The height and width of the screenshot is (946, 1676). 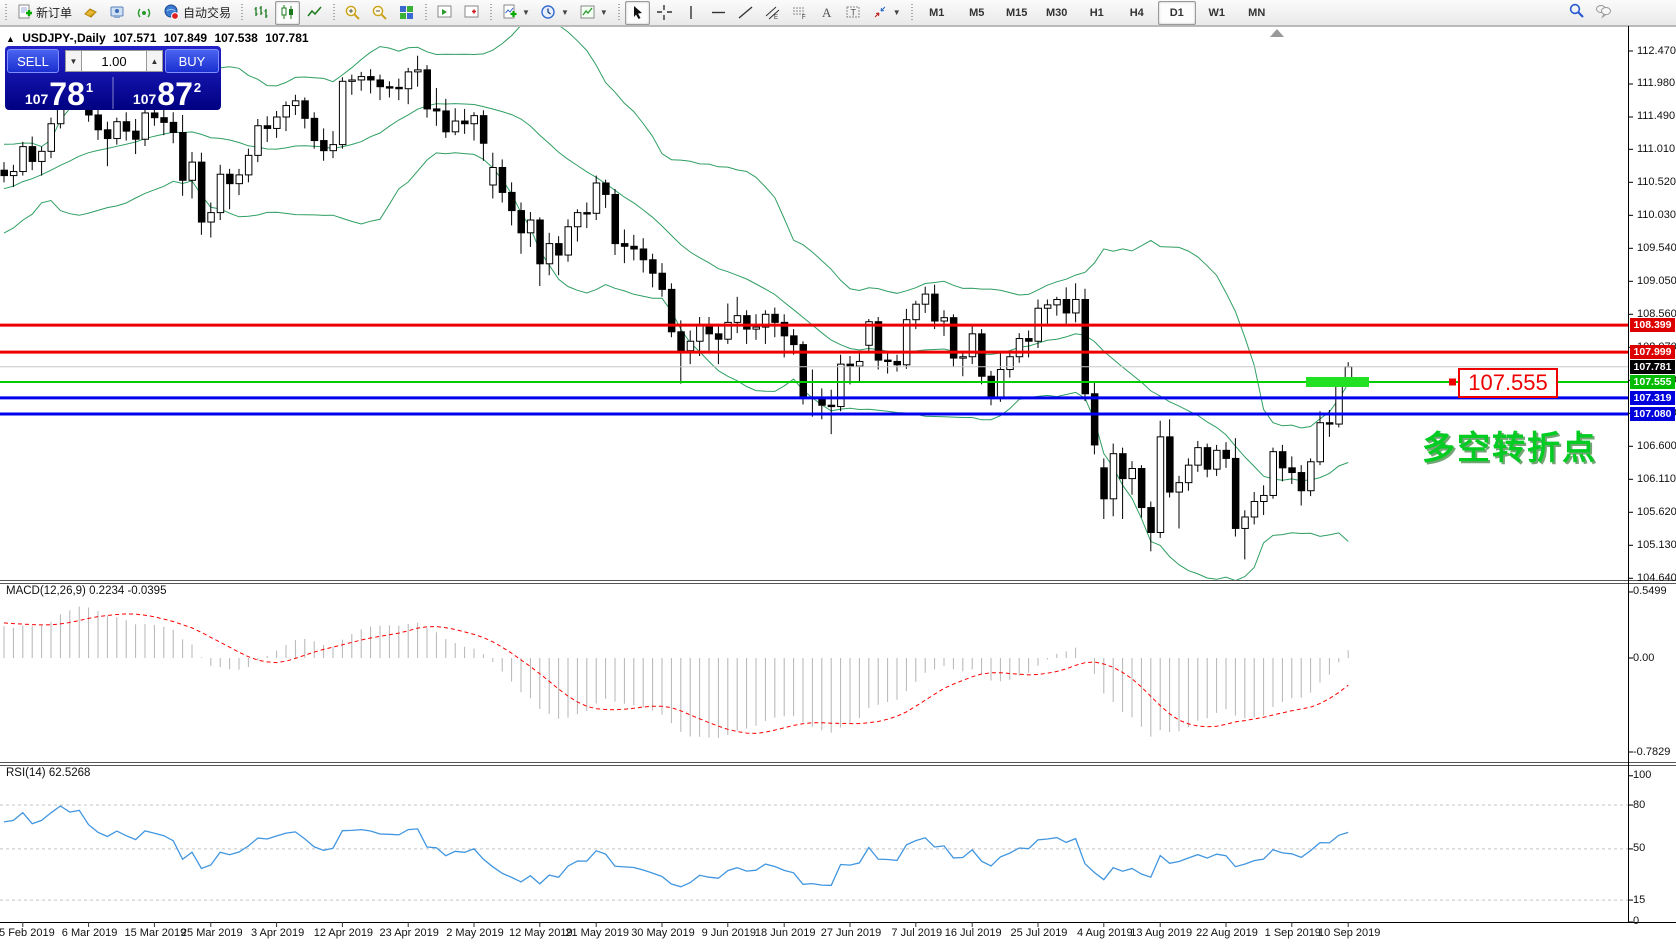 I want to click on date-tick-label: 25 Mar 2019, so click(x=211, y=933).